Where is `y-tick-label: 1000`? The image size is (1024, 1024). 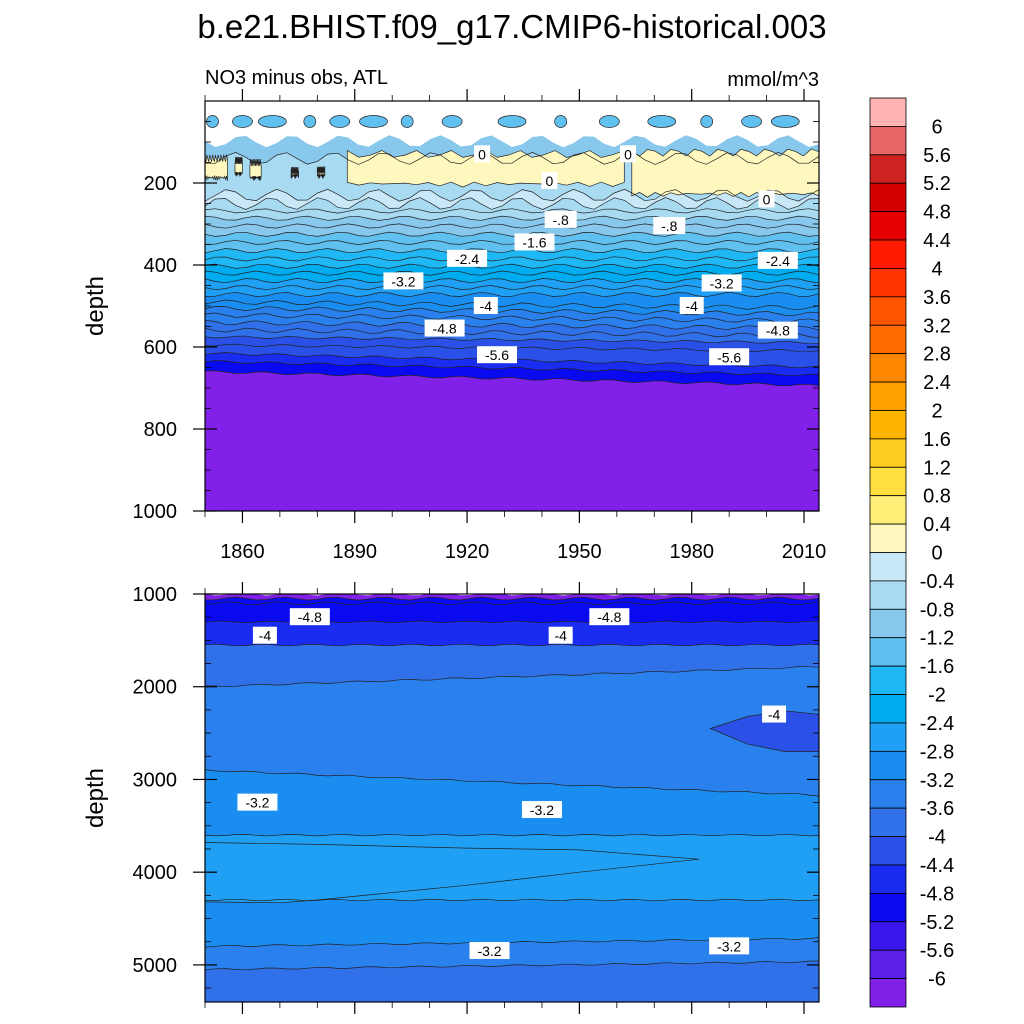
y-tick-label: 1000 is located at coordinates (155, 595).